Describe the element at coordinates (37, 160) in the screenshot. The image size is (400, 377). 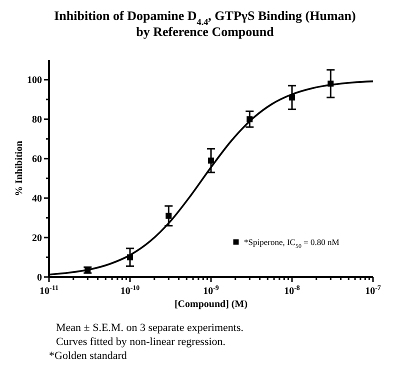
I see `y-tick-label: 60` at that location.